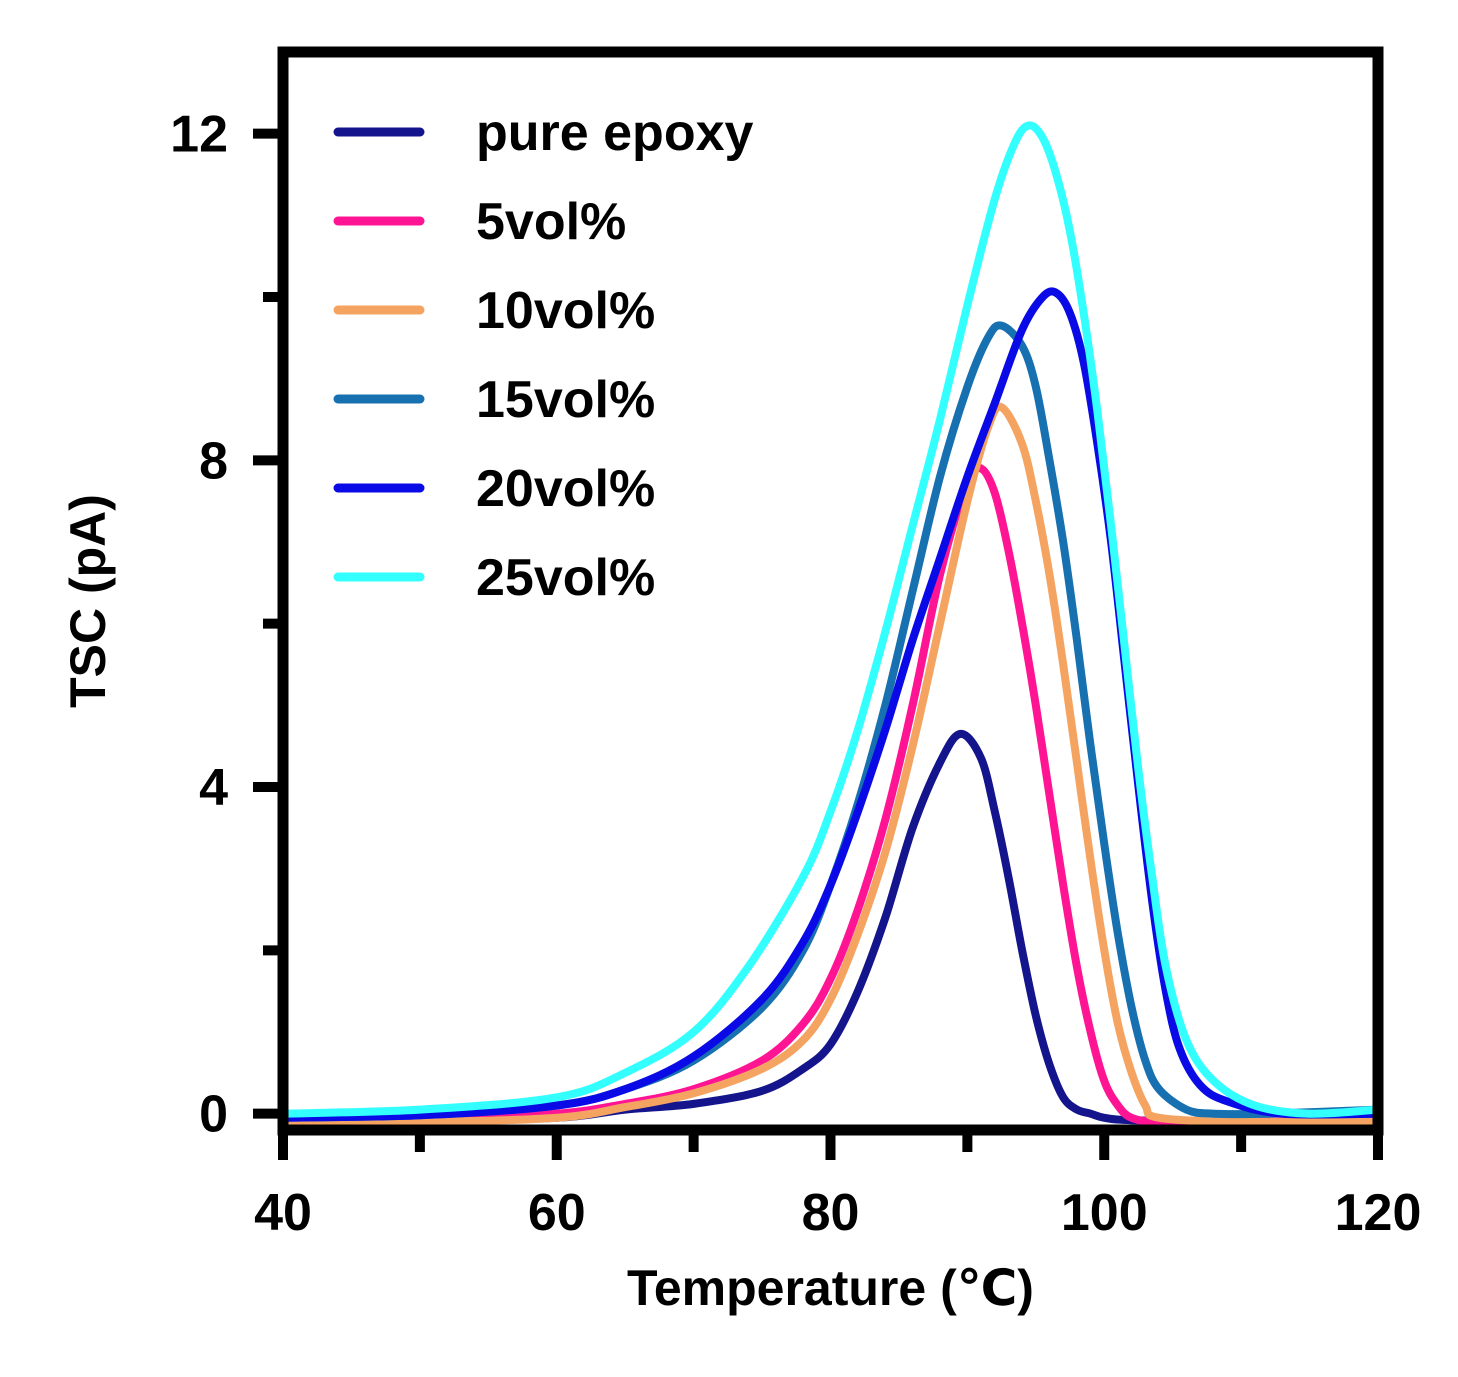  What do you see at coordinates (614, 133) in the screenshot?
I see `legend-label-0: pure epoxy` at bounding box center [614, 133].